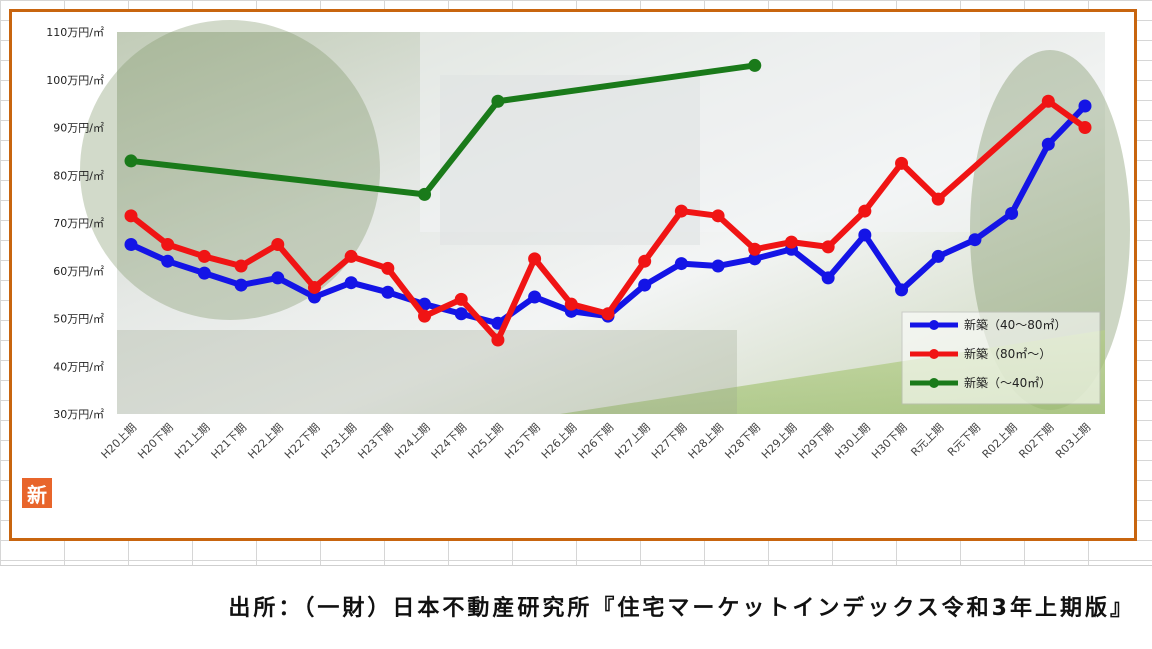  Describe the element at coordinates (78, 366) in the screenshot. I see `y-tick-label: 40万円/㎡` at that location.